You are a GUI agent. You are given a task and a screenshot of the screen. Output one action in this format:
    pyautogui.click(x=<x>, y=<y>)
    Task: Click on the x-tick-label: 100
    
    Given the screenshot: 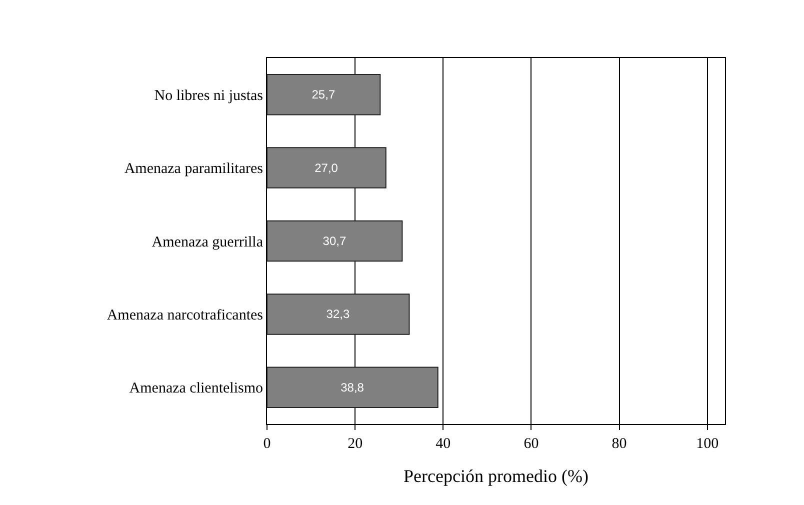 What is the action you would take?
    pyautogui.click(x=707, y=444)
    